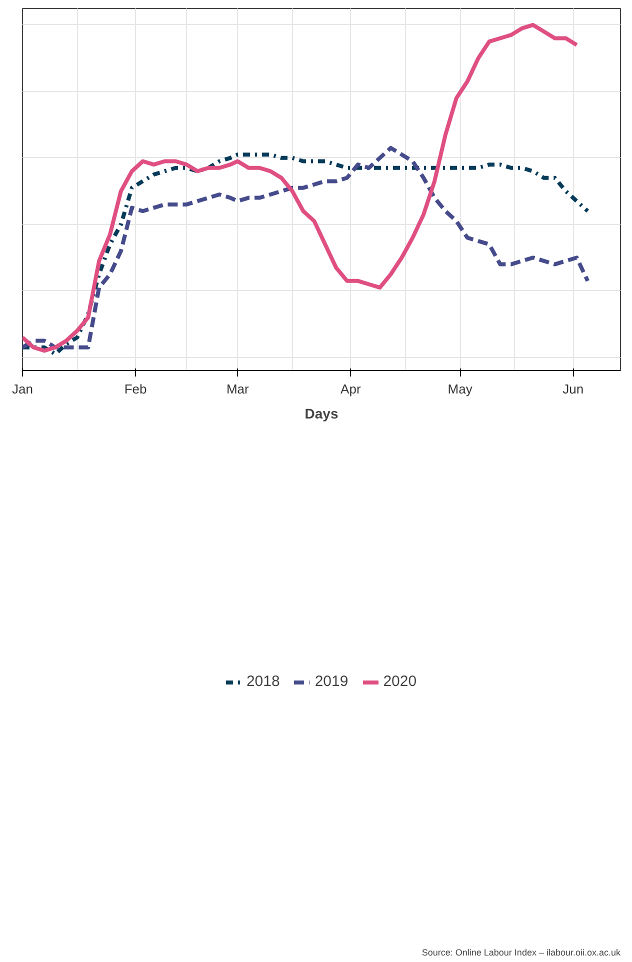  What do you see at coordinates (263, 681) in the screenshot?
I see `legend-label: 2018` at bounding box center [263, 681].